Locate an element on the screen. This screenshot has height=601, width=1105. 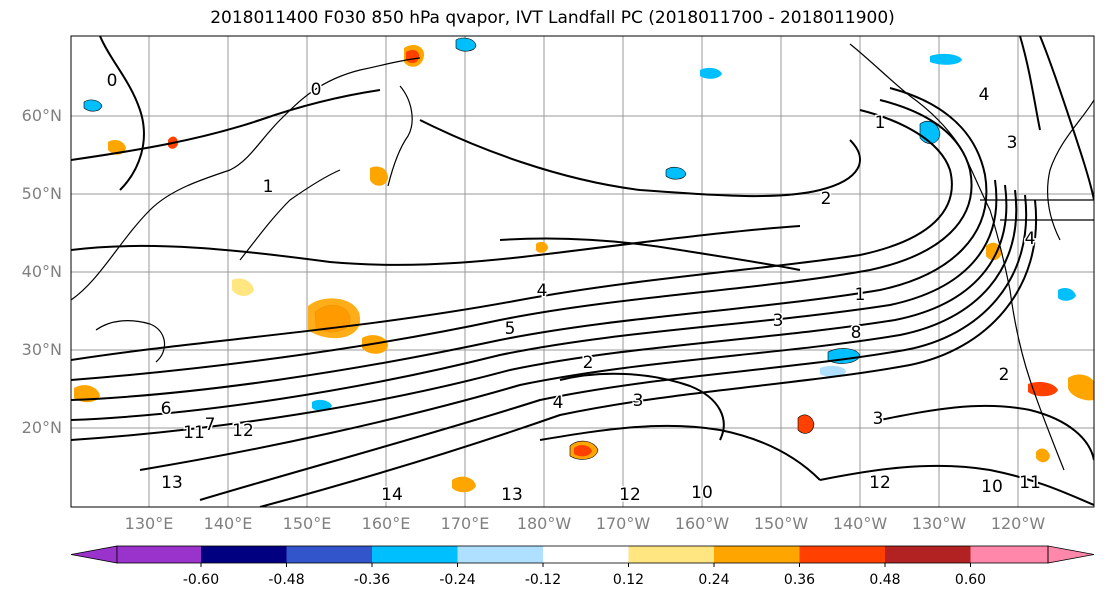
contour-label: 8 is located at coordinates (856, 333).